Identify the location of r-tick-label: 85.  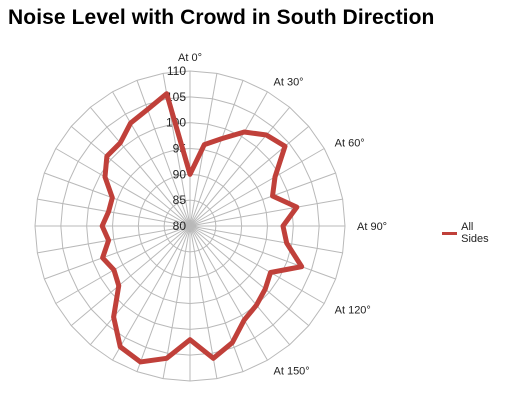
(180, 200).